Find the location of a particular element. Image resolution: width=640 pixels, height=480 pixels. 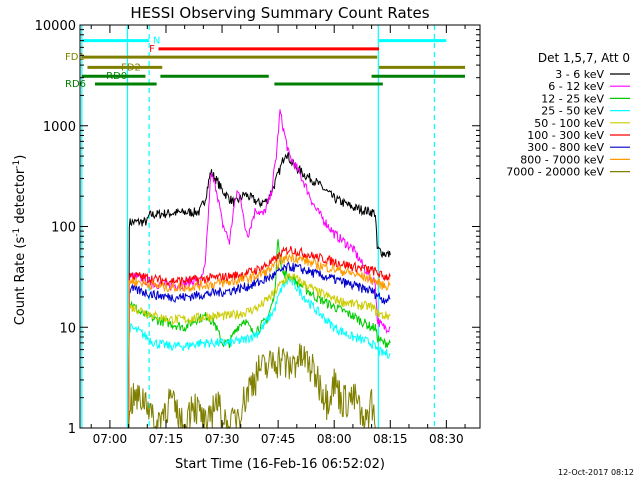

y-tick-label-4: 10000 is located at coordinates (55, 26).